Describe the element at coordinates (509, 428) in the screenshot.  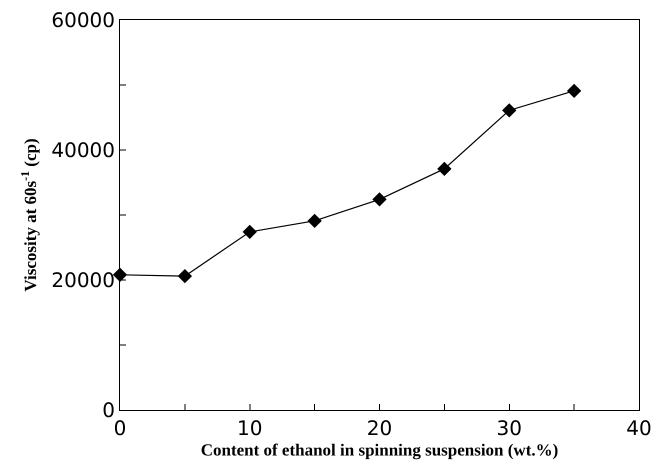
I see `x-tick-label: 30` at that location.